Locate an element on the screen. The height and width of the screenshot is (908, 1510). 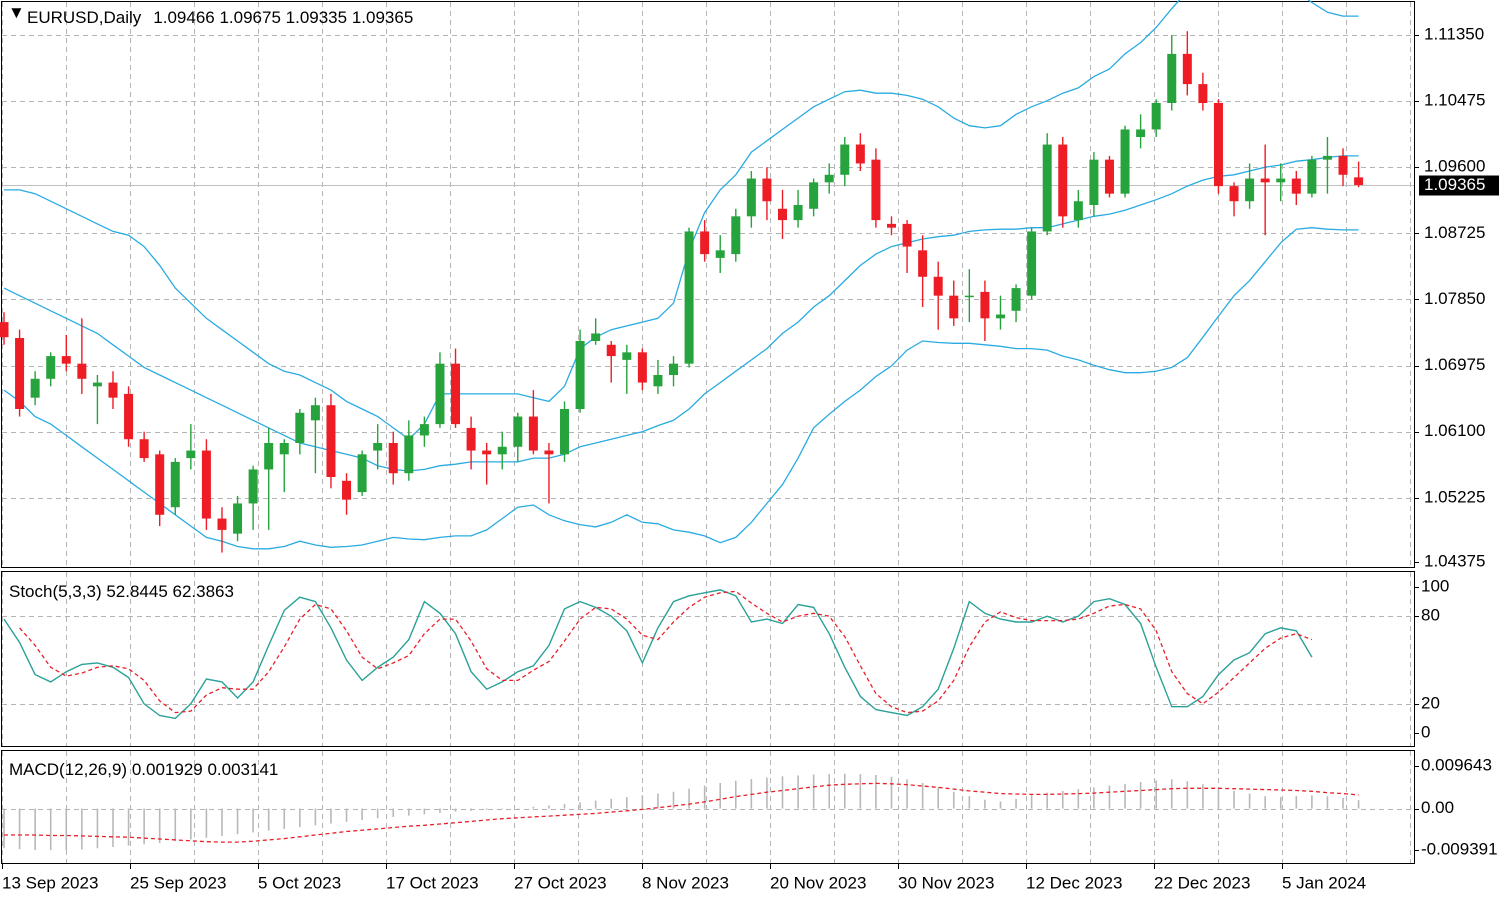
price-tick-label: 1.07850 is located at coordinates (1454, 298).